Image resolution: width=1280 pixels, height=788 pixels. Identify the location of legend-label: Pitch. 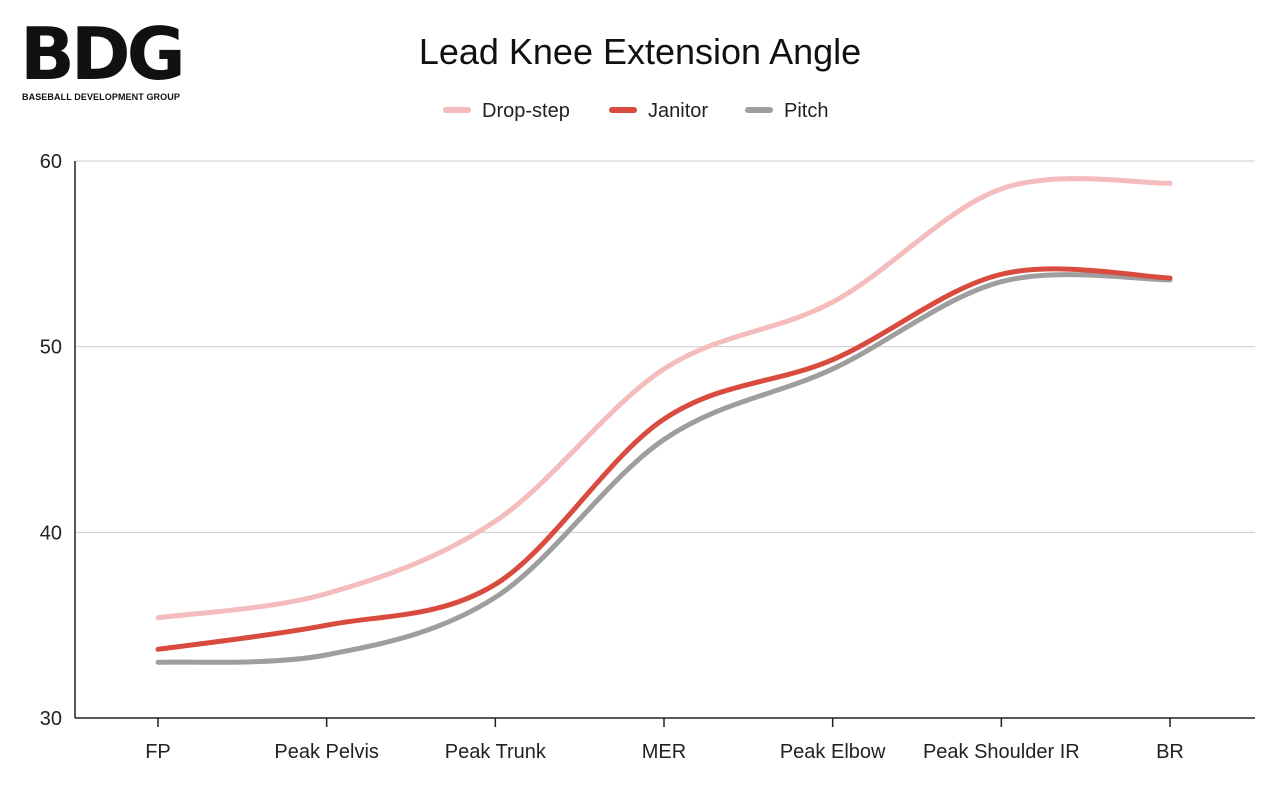
(806, 111).